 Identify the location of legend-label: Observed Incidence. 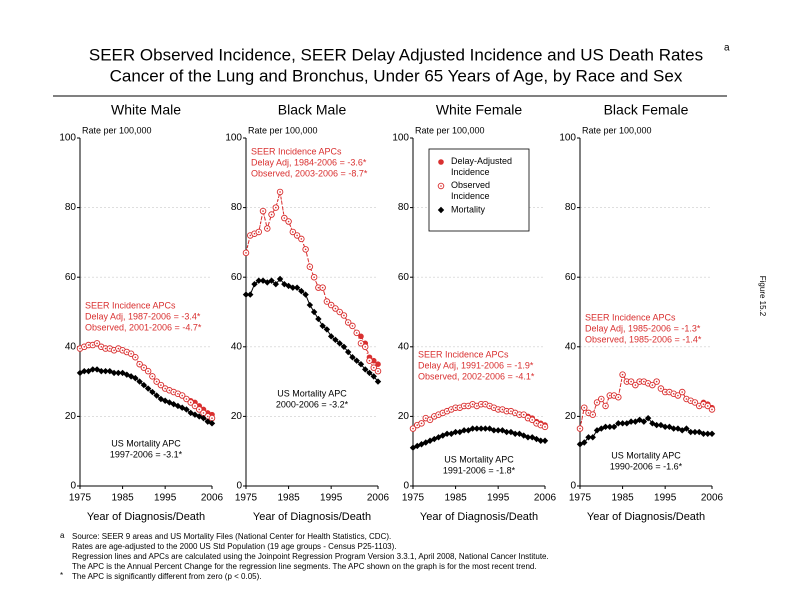
(470, 190).